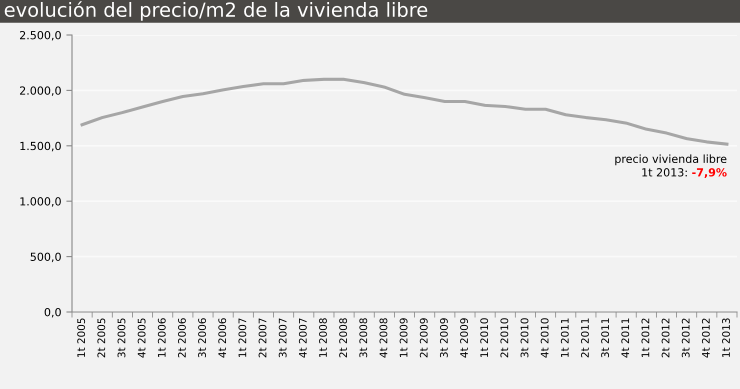 The width and height of the screenshot is (740, 389). Describe the element at coordinates (625, 338) in the screenshot. I see `x-tick-label: 4t 2011` at that location.